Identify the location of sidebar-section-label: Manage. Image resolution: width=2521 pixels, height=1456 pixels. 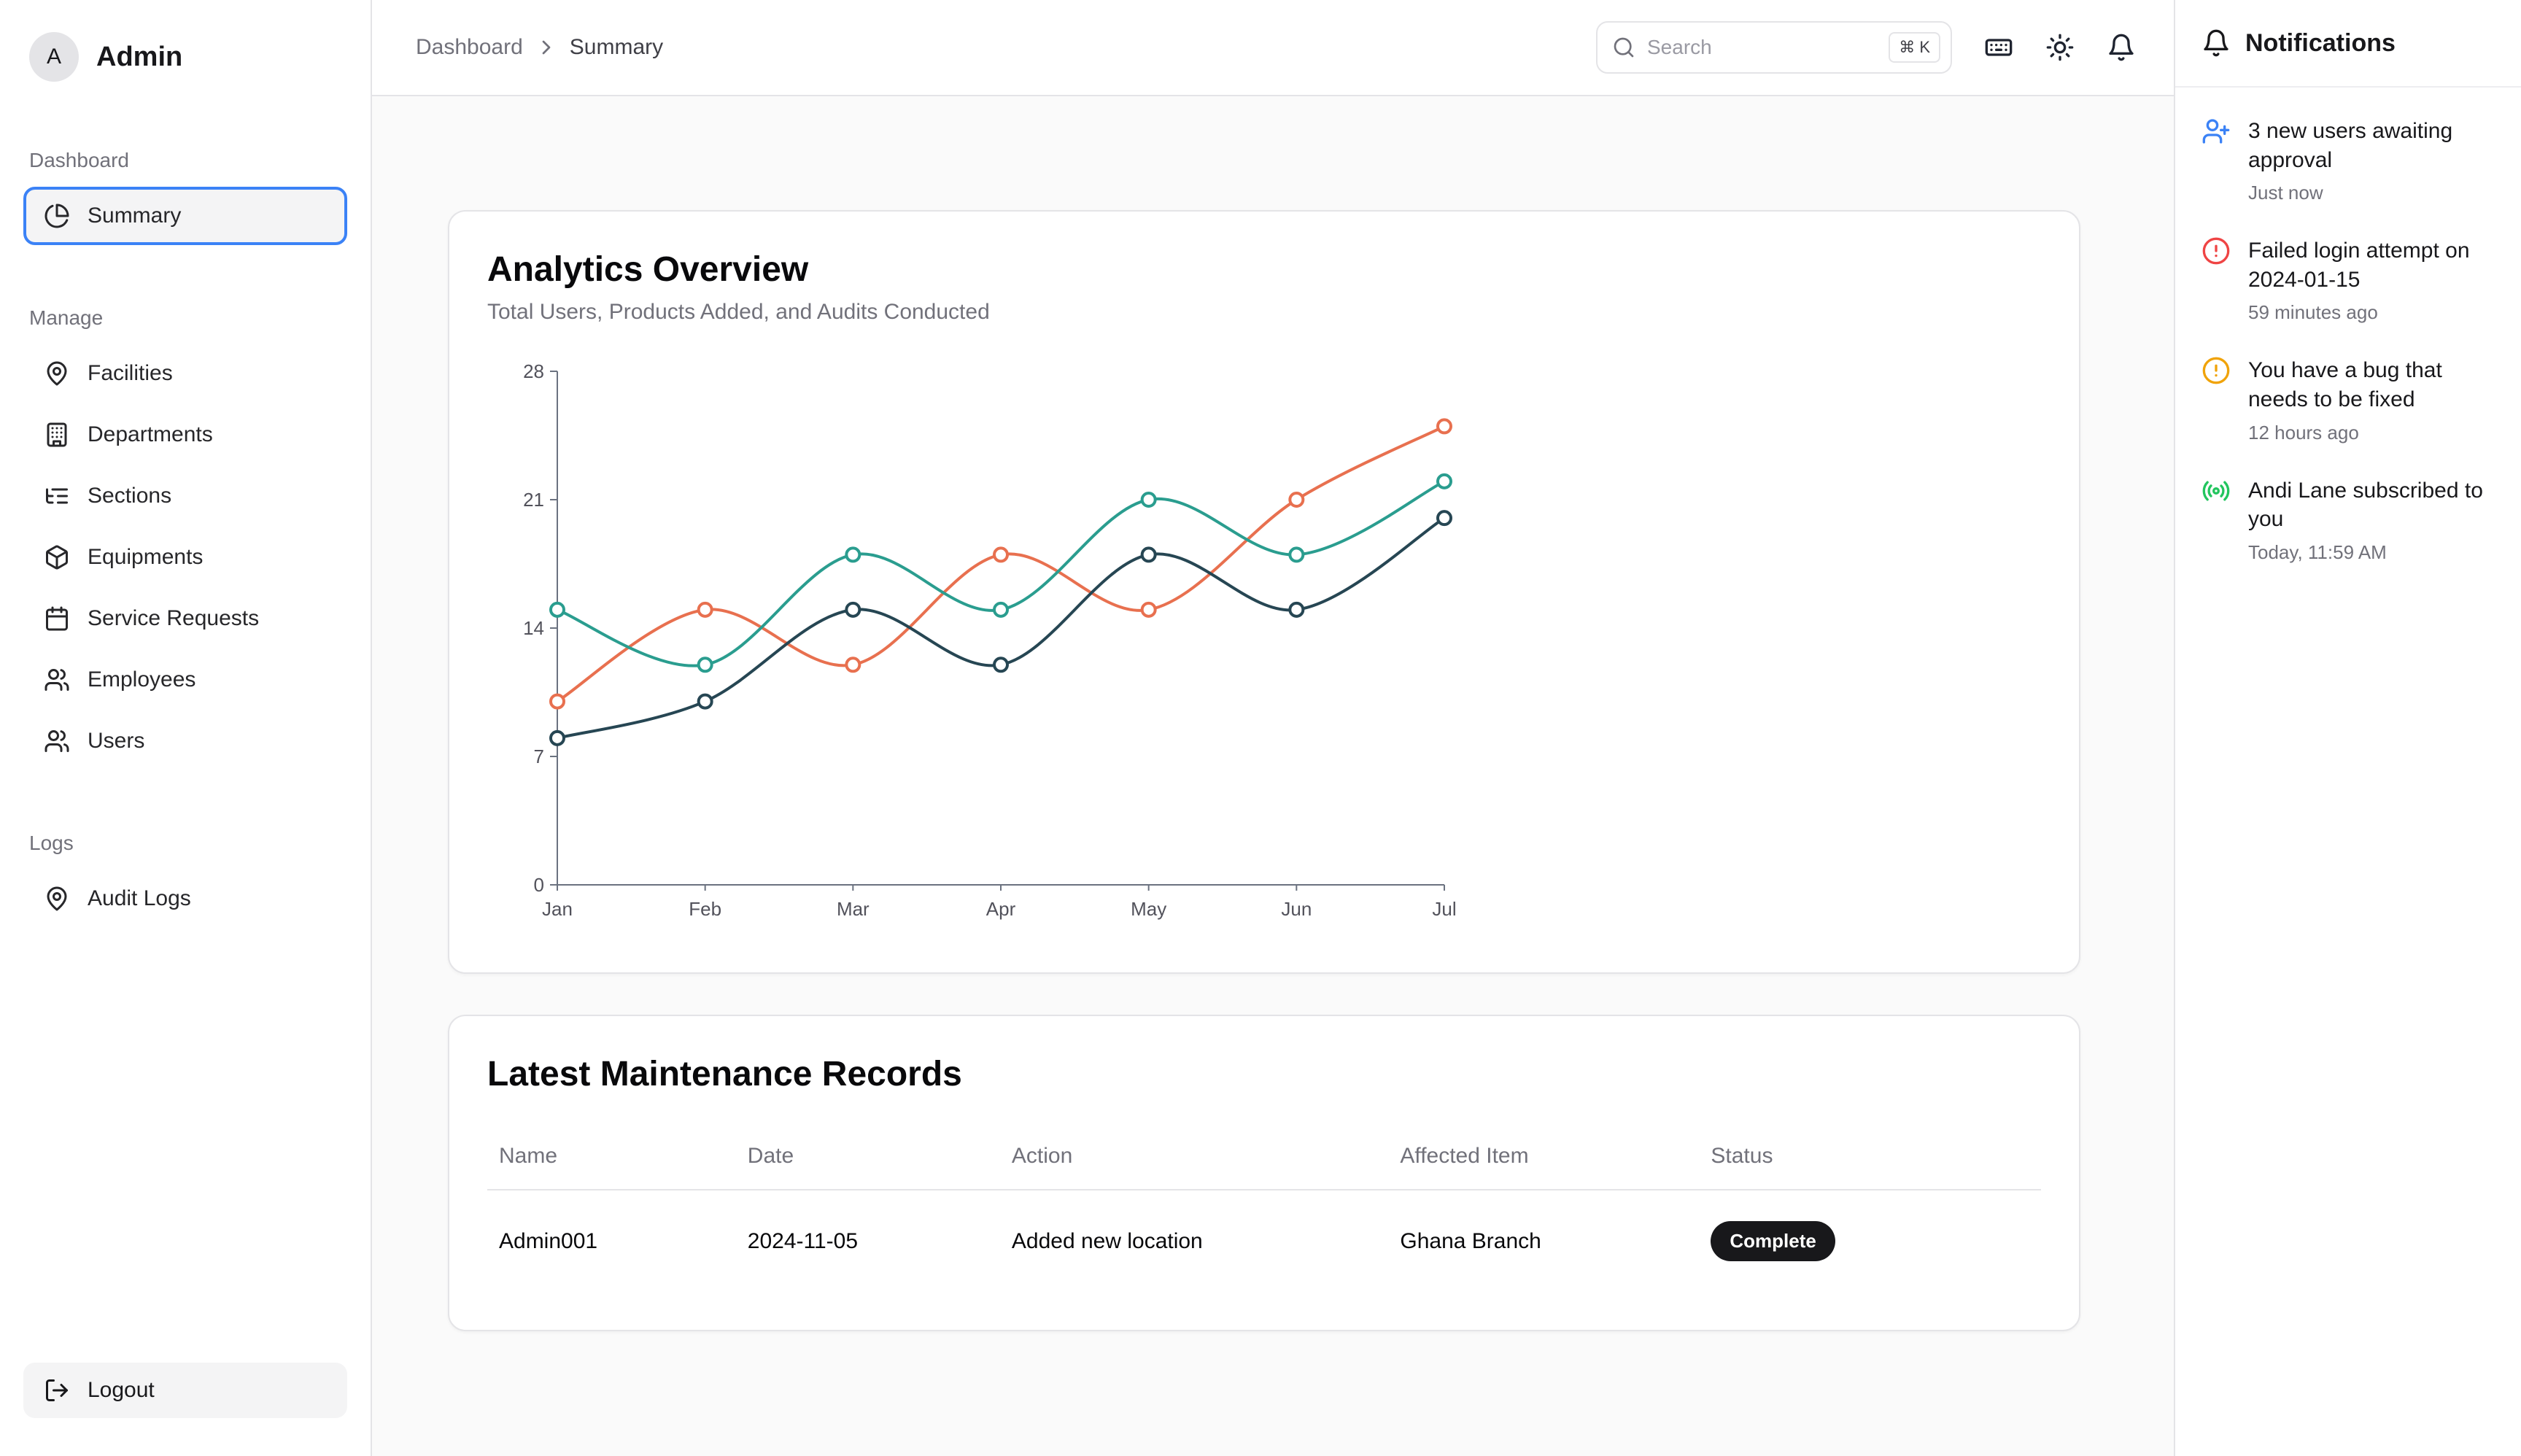
(66, 317).